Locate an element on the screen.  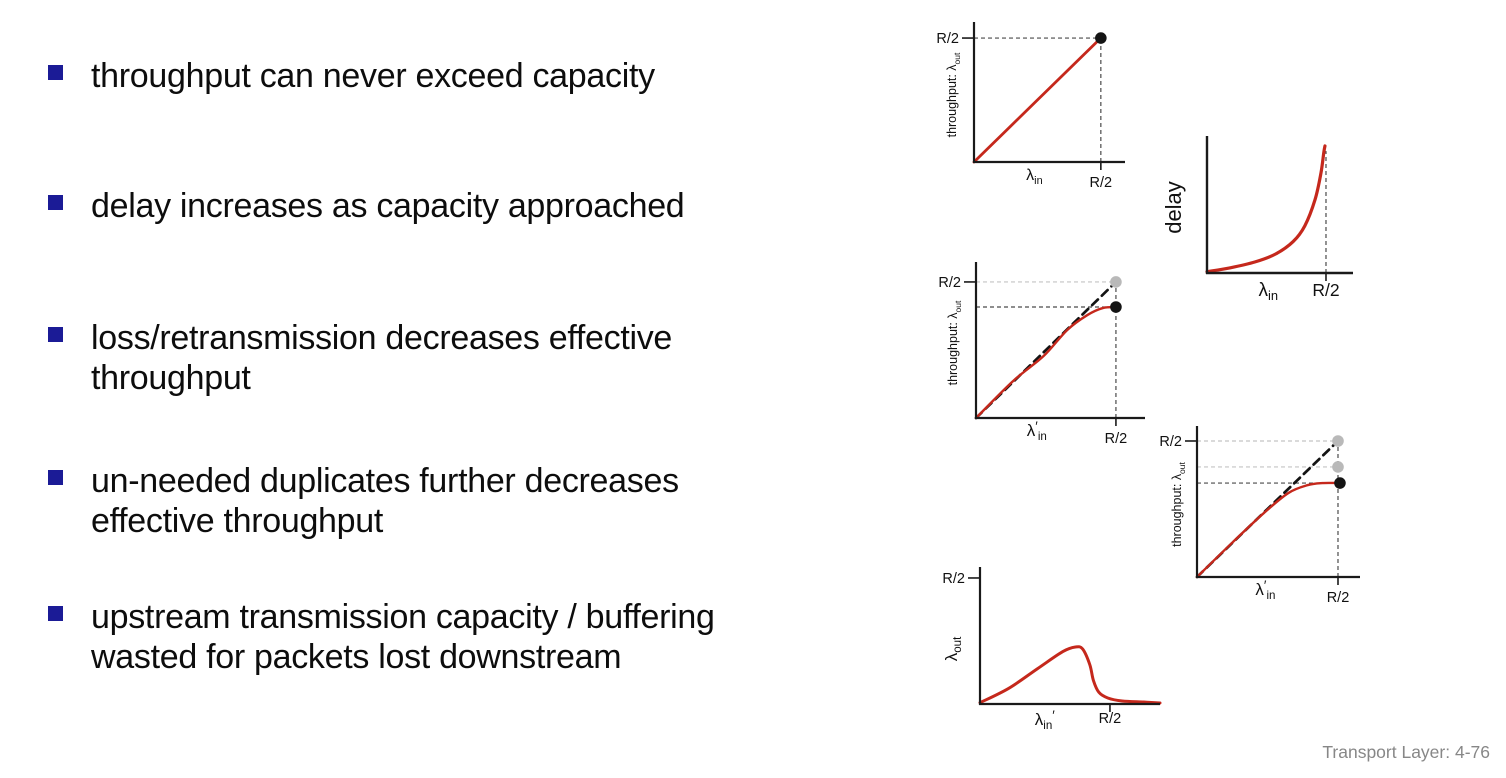
bullet-text: throughput is located at coordinates (171, 378).